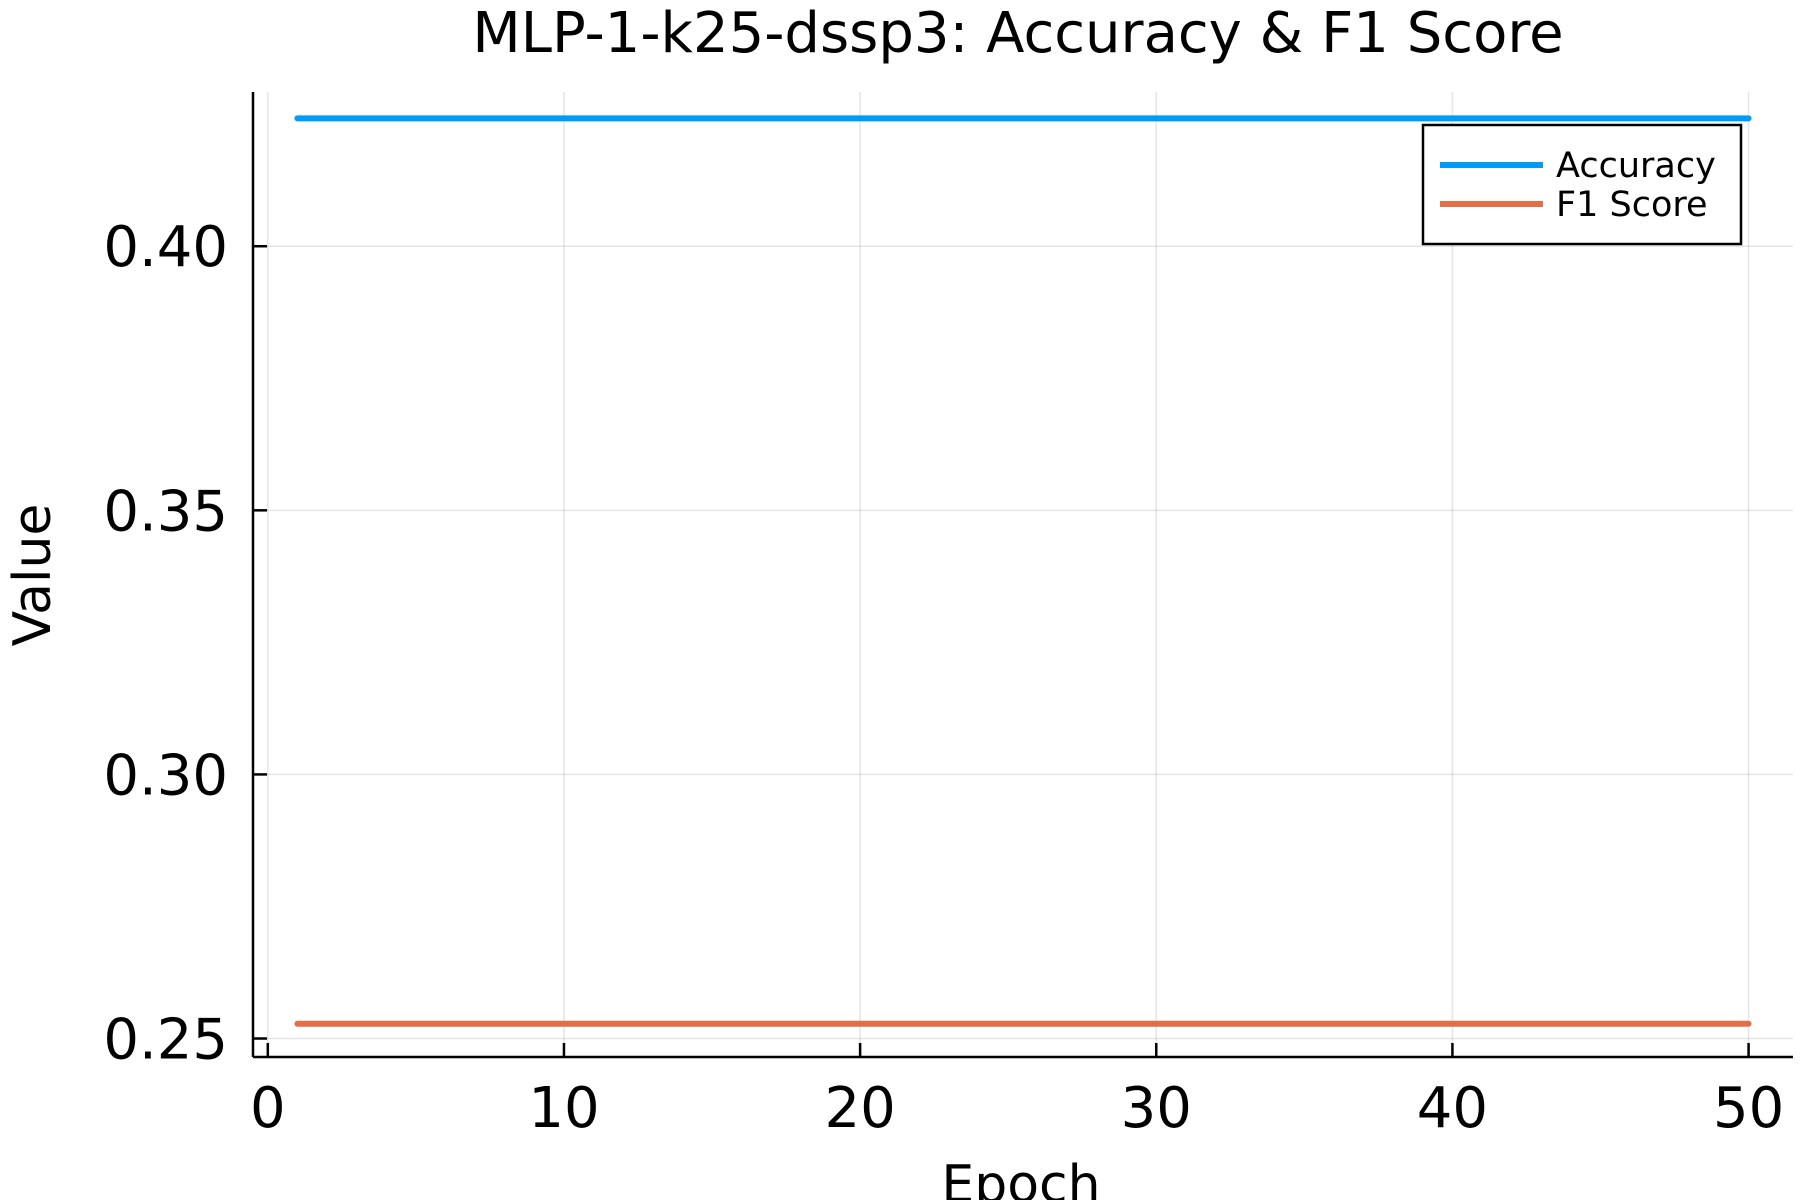 This screenshot has width=1800, height=1200. Describe the element at coordinates (165, 511) in the screenshot. I see `y-tick-label: 0.35` at that location.